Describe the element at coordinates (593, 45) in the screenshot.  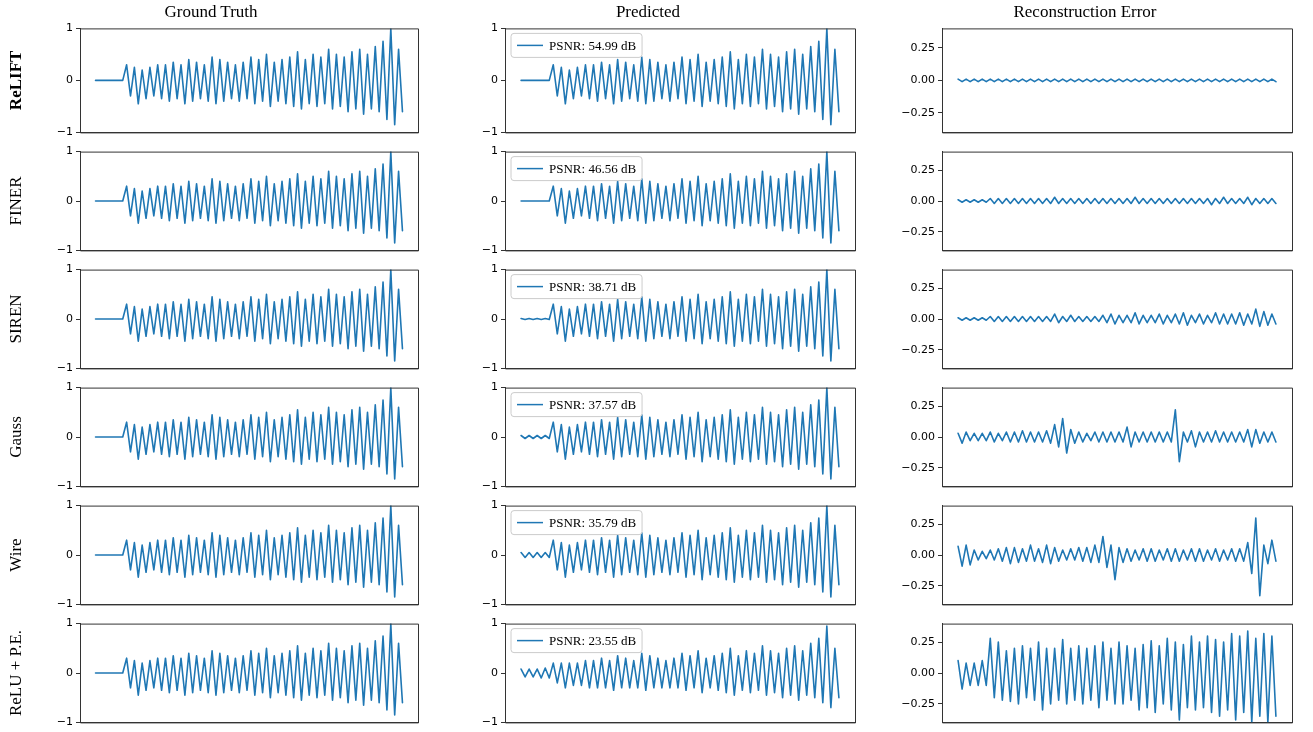
I see `legend-label: PSNR: 54.99 dB` at that location.